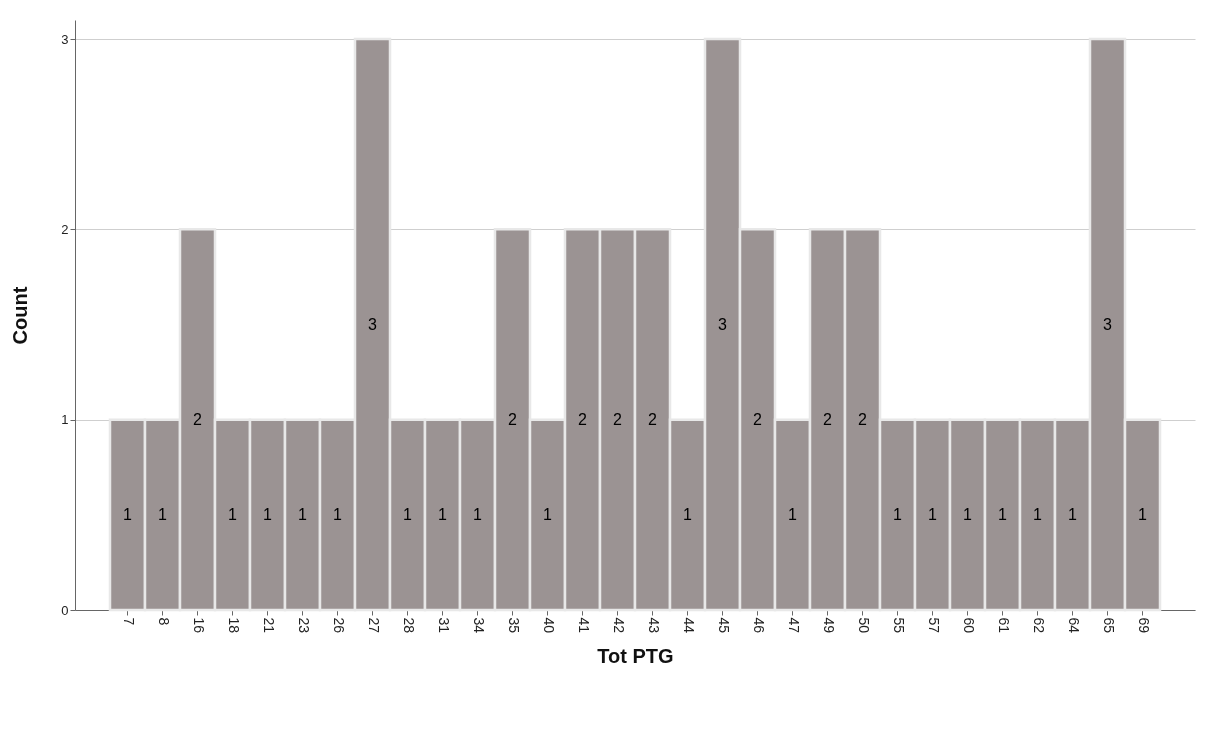 Image resolution: width=1227 pixels, height=735 pixels. What do you see at coordinates (478, 625) in the screenshot?
I see `x-tick-label: 34` at bounding box center [478, 625].